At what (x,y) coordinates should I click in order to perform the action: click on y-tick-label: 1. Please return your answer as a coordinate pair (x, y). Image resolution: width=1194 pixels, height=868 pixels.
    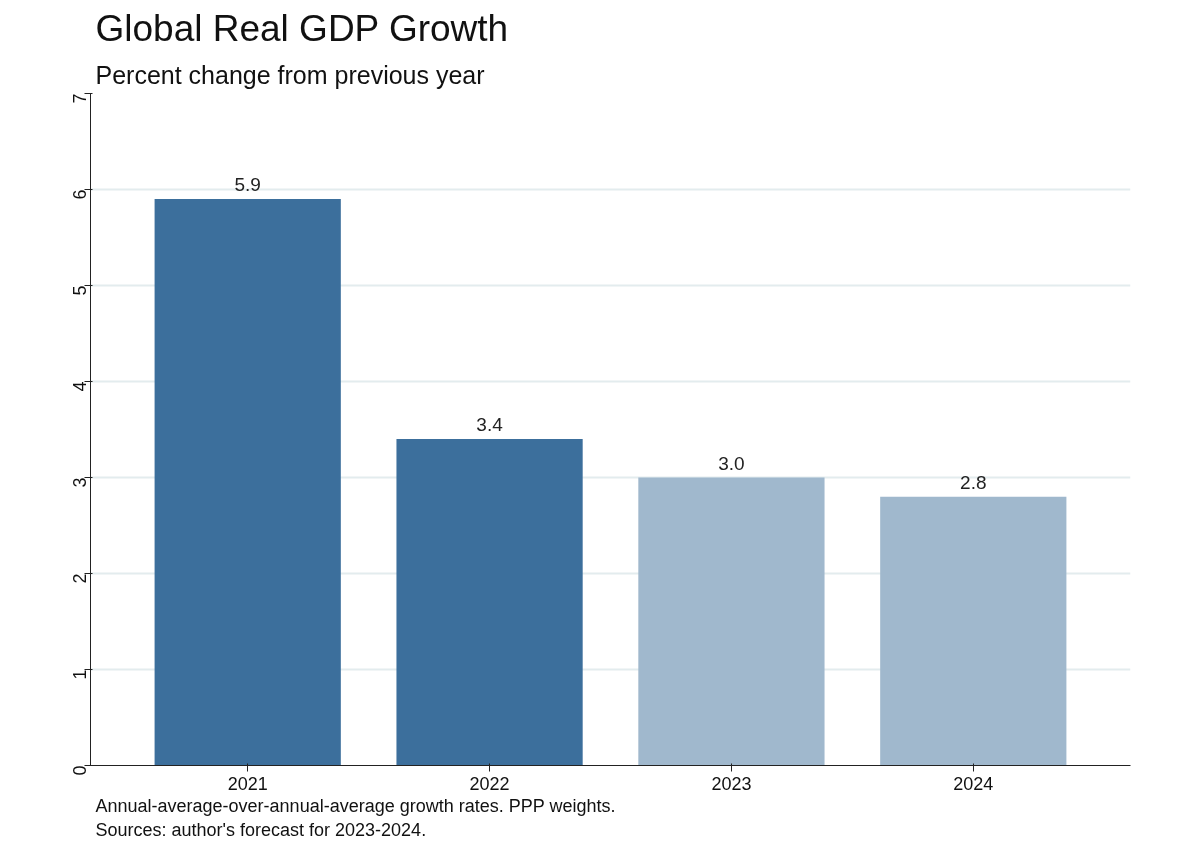
    Looking at the image, I should click on (80, 674).